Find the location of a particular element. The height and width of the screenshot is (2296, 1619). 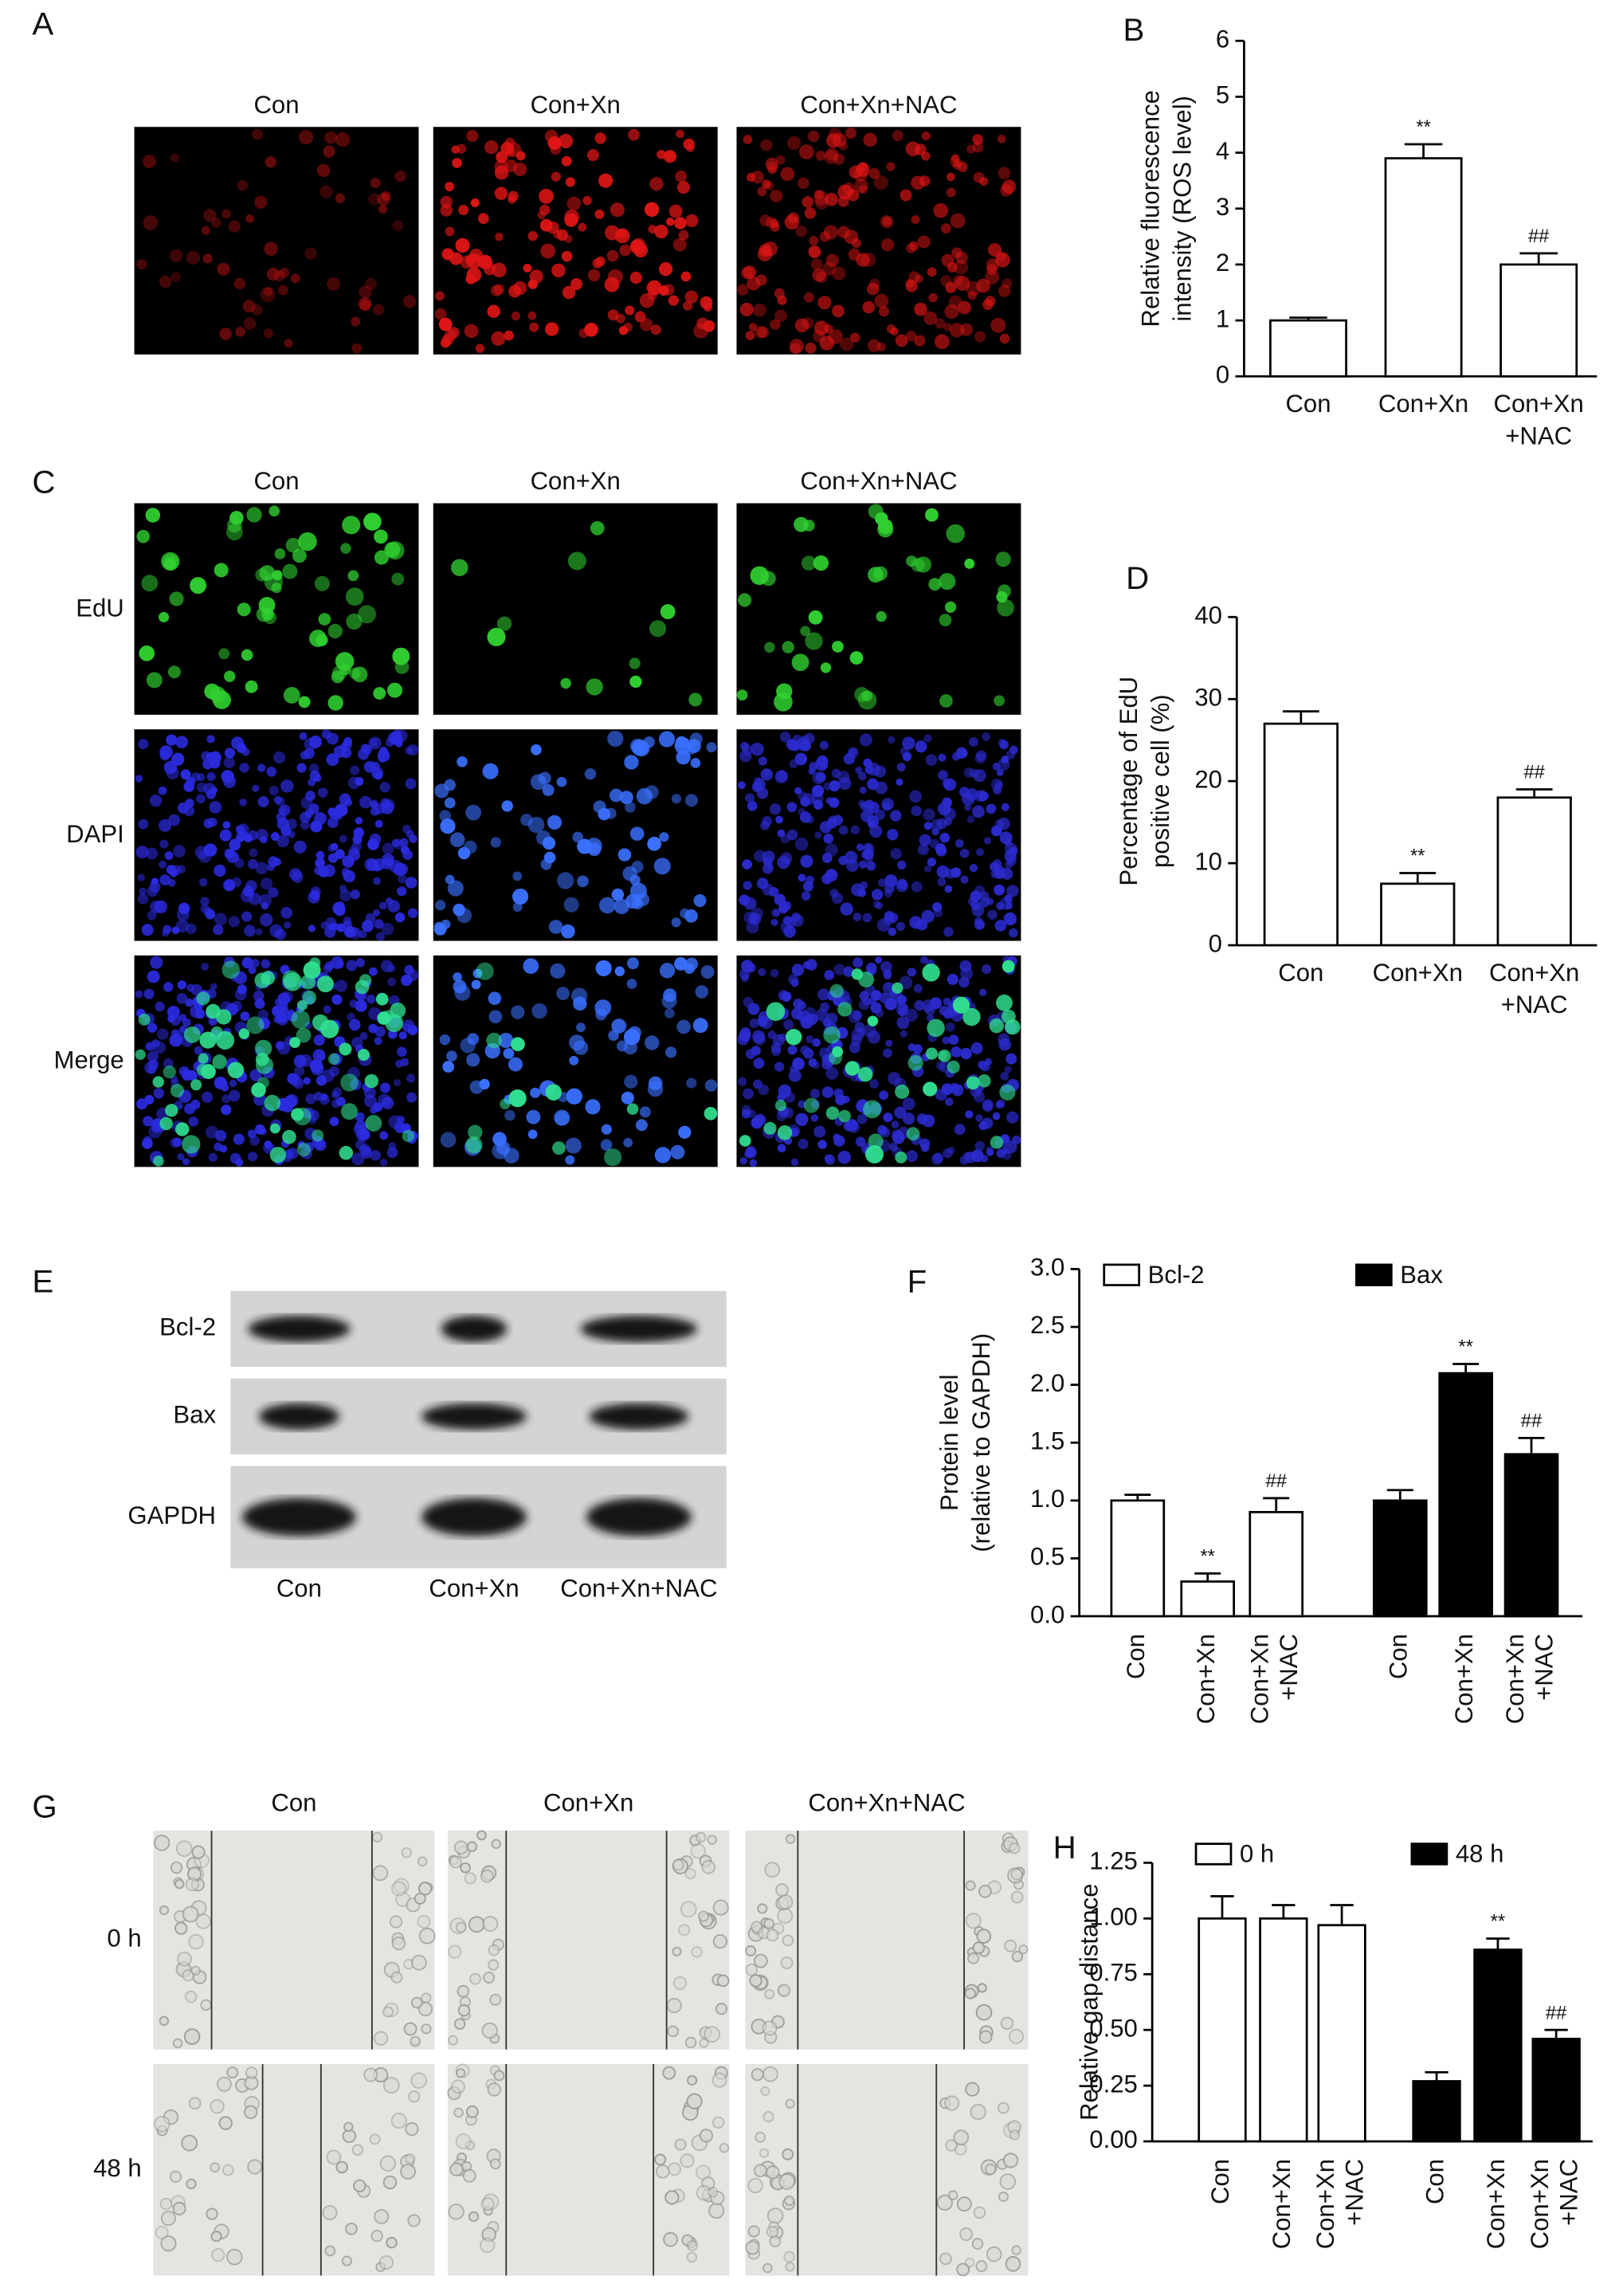

x-tick-label: Con+Xn is located at coordinates (1206, 1679).